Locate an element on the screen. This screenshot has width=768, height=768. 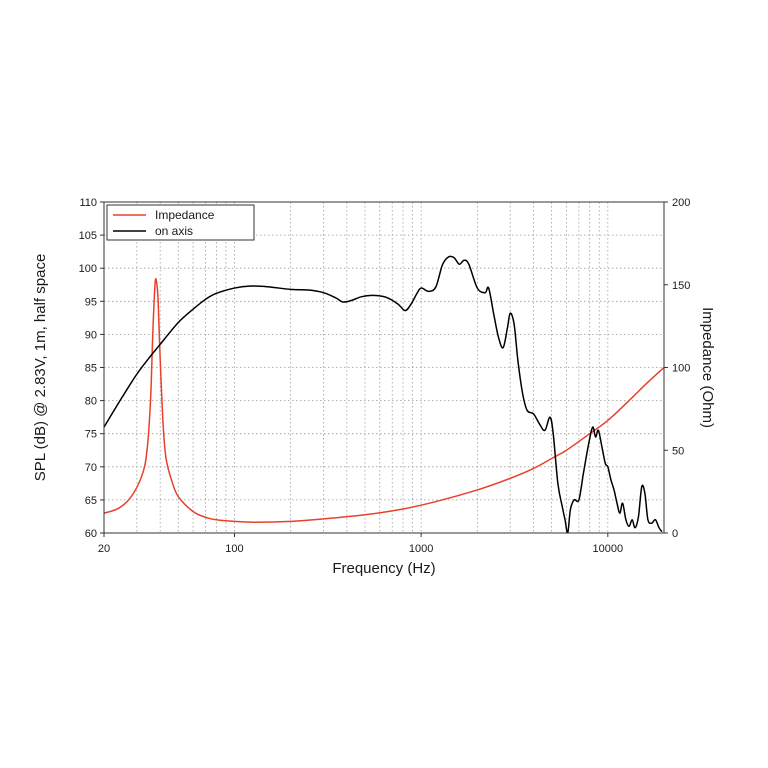
x-tick-label: 100 is located at coordinates (234, 549).